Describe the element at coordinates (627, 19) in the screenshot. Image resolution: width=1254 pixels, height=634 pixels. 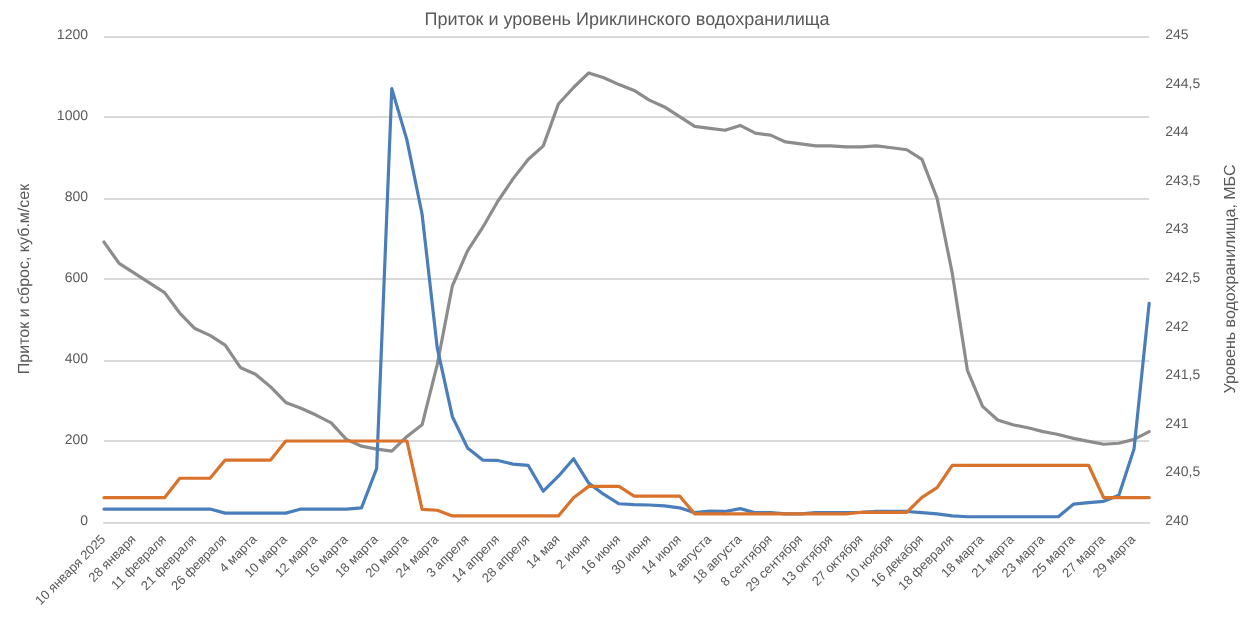
I see `chart-title: Приток и уровень Ириклинского водохранилища` at that location.